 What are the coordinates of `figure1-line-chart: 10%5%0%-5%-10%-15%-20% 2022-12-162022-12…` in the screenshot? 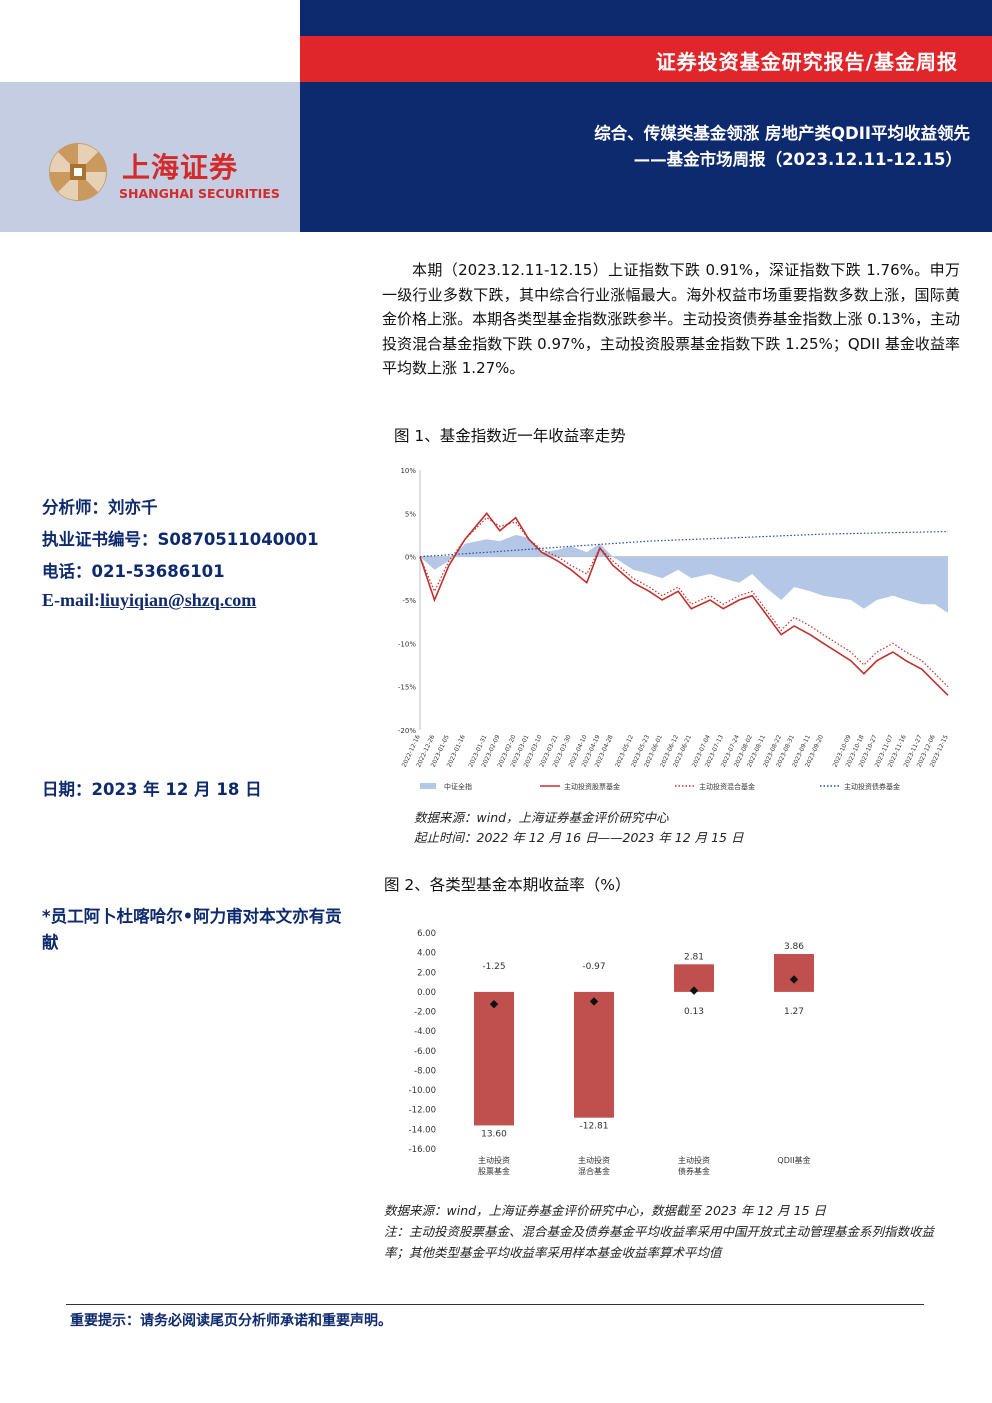 It's located at (674, 617).